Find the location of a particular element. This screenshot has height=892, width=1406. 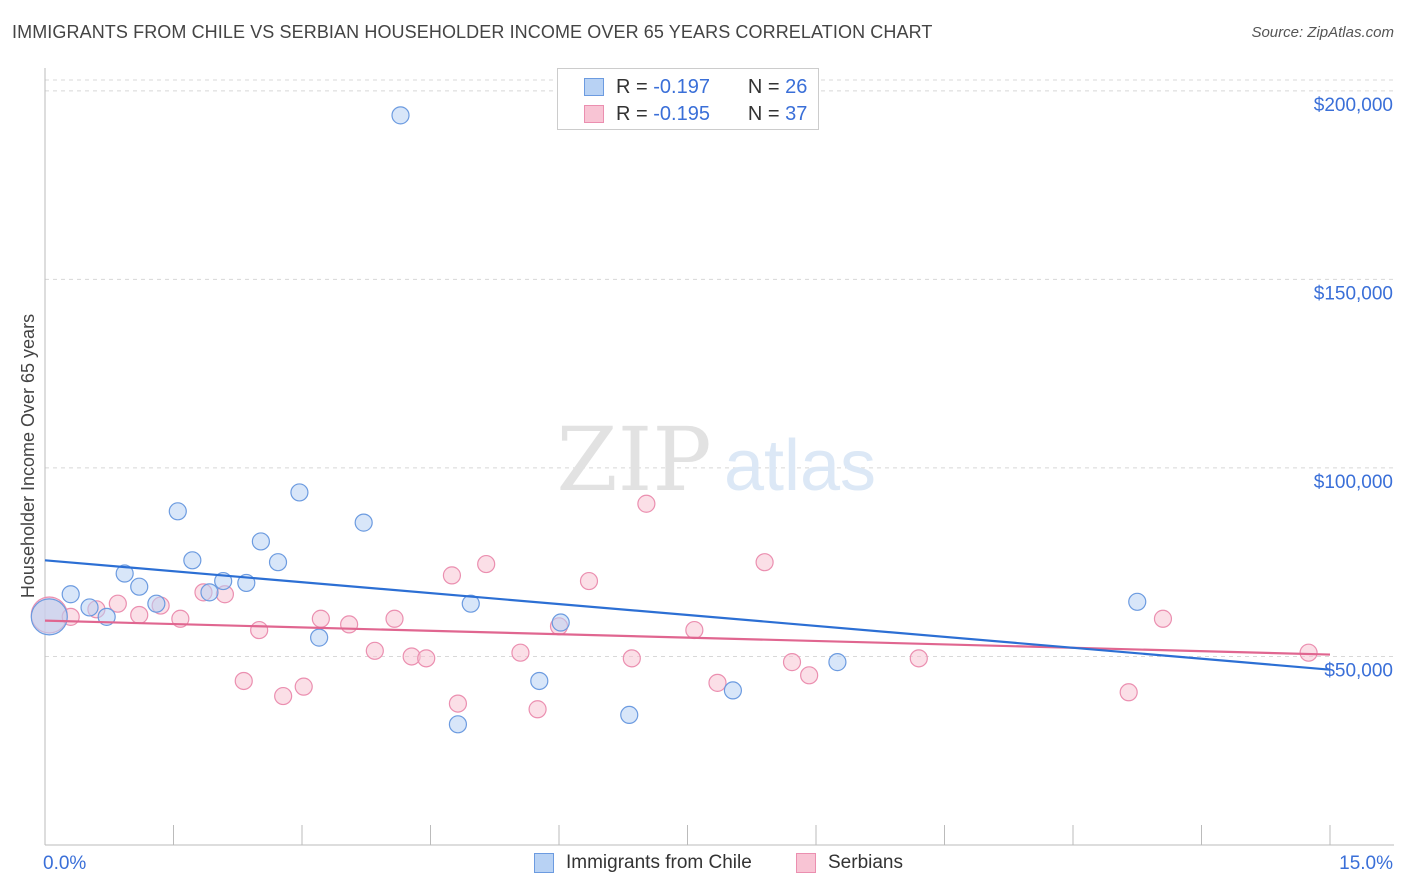

correlation-legend: R = -0.197 N = 26 R = -0.195 N = 37 is located at coordinates (688, 99).